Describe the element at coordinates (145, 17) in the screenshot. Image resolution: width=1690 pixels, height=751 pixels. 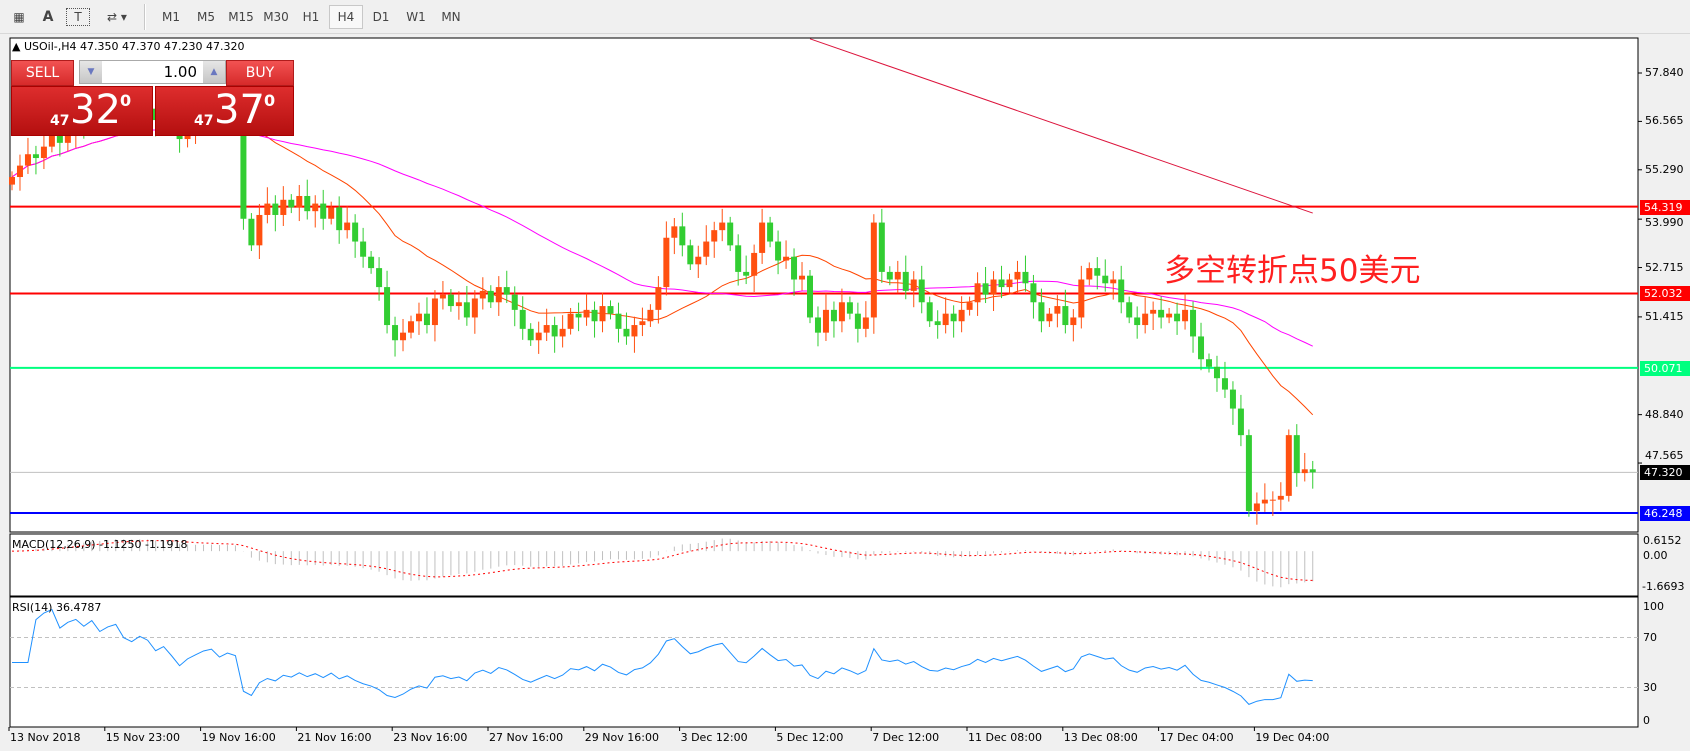
I see `toolbar-separator` at that location.